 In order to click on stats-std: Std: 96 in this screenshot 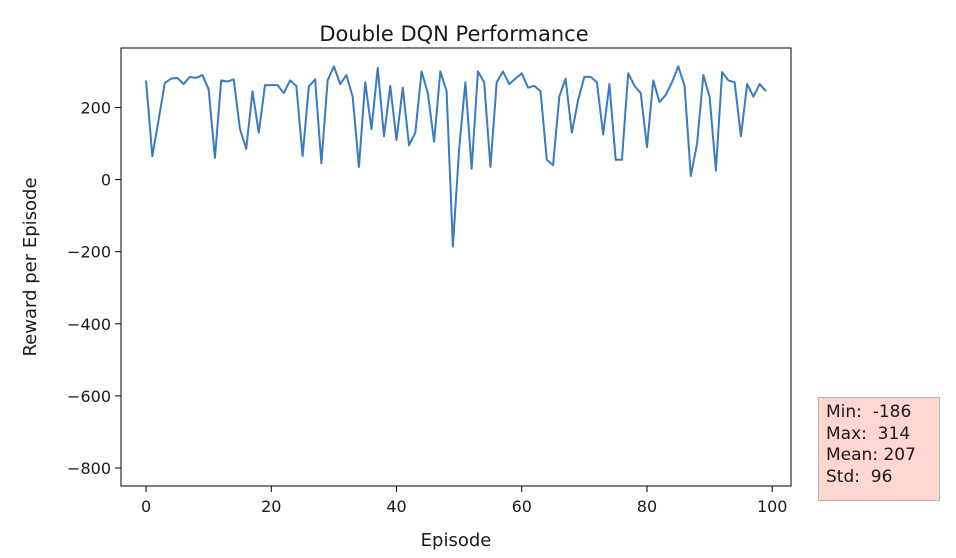, I will do `click(859, 476)`.